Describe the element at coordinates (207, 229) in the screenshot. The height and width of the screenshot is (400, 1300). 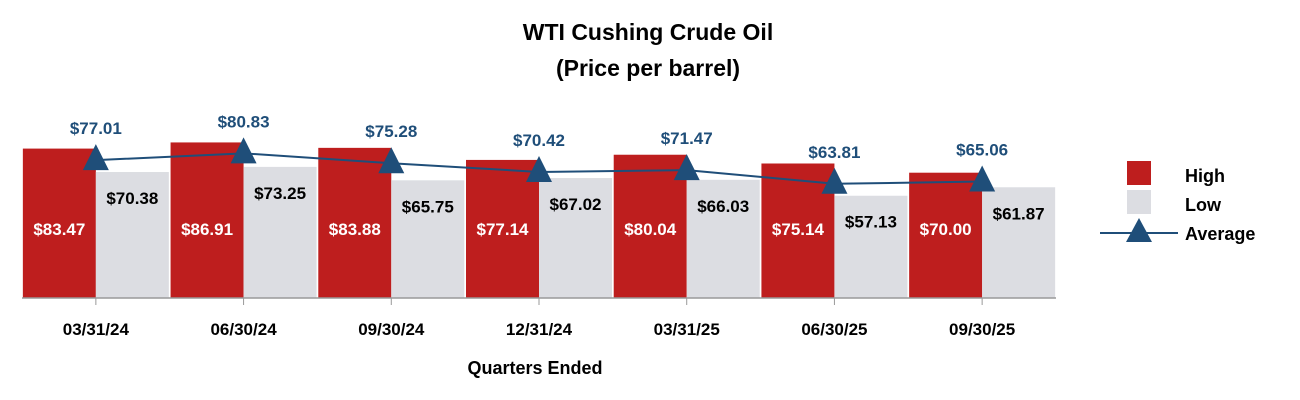
I see `data-label-high: $86.91` at that location.